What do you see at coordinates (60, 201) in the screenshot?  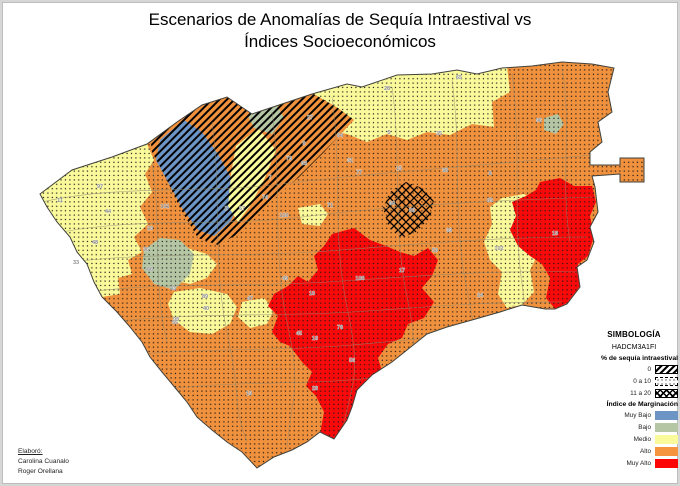 I see `municipality-number: 11` at bounding box center [60, 201].